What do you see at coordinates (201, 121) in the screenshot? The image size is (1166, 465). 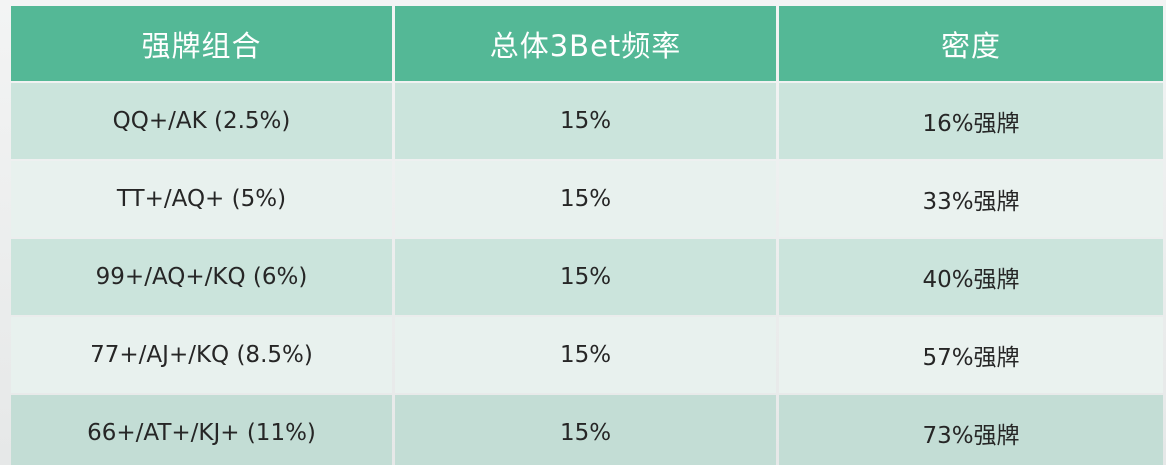 I see `cell-combo: QQ+/AK (2.5%)` at bounding box center [201, 121].